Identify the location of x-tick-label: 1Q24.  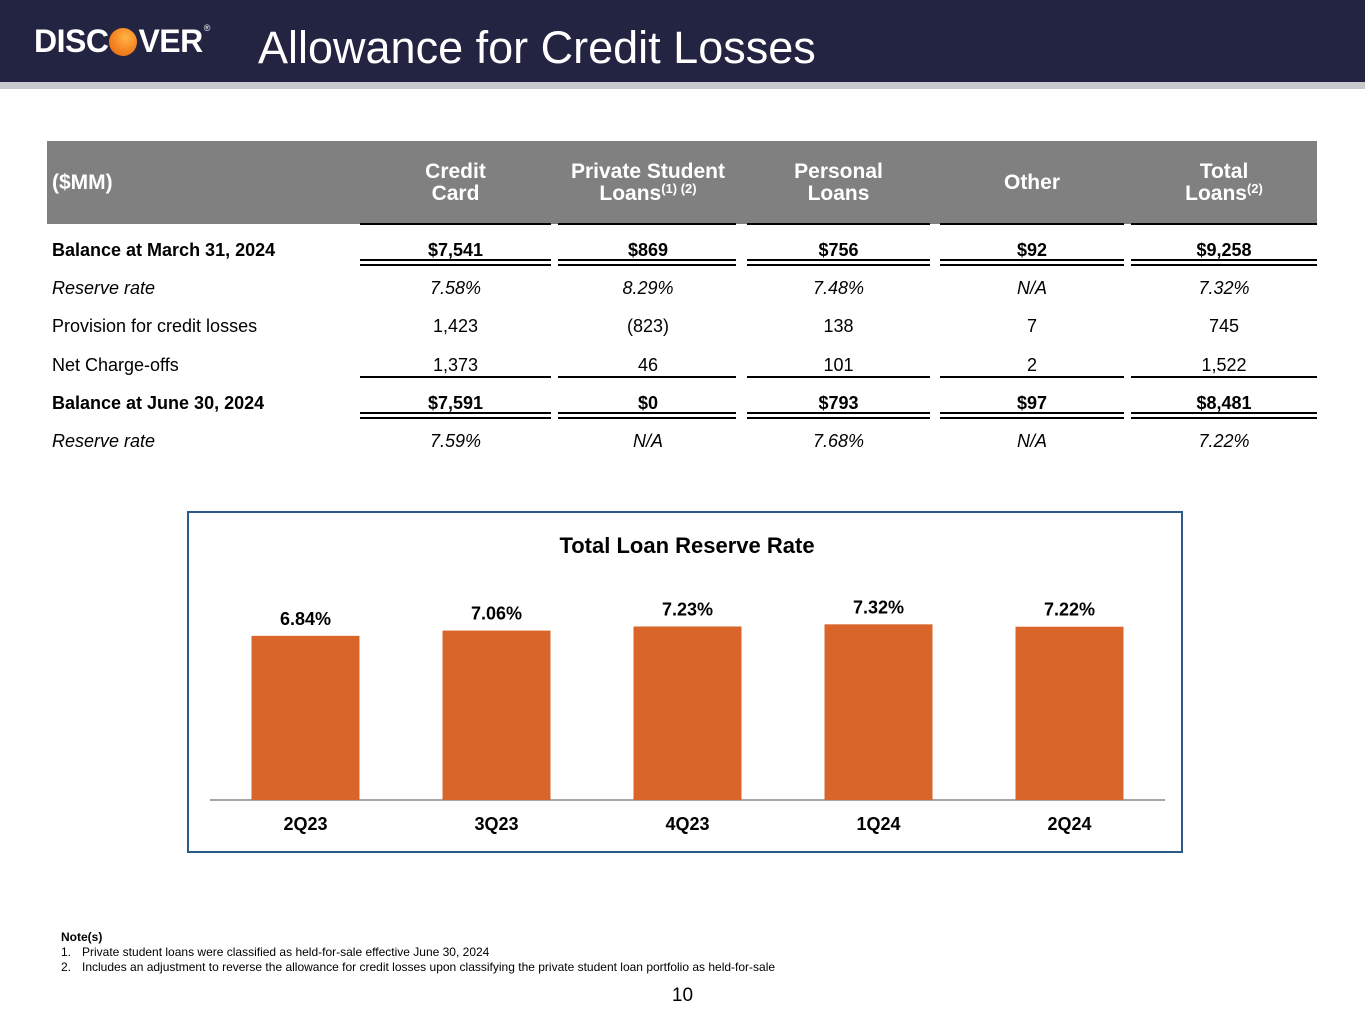
(878, 824).